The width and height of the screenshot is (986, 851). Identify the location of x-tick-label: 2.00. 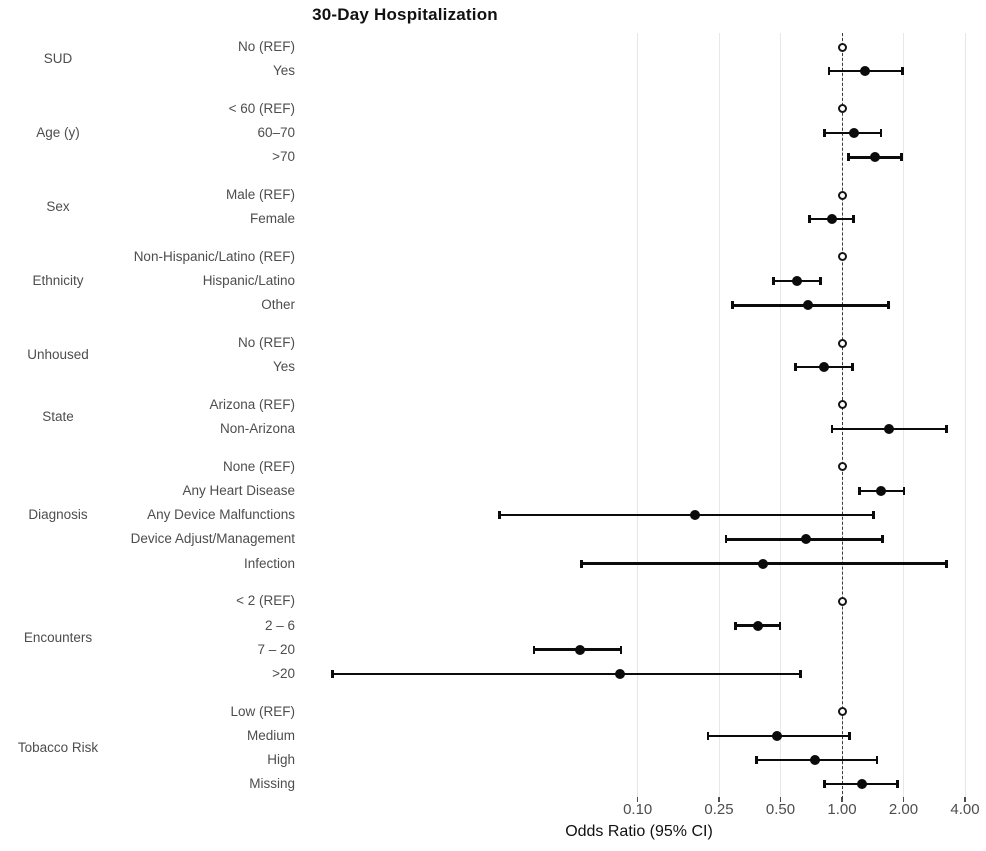
(903, 809).